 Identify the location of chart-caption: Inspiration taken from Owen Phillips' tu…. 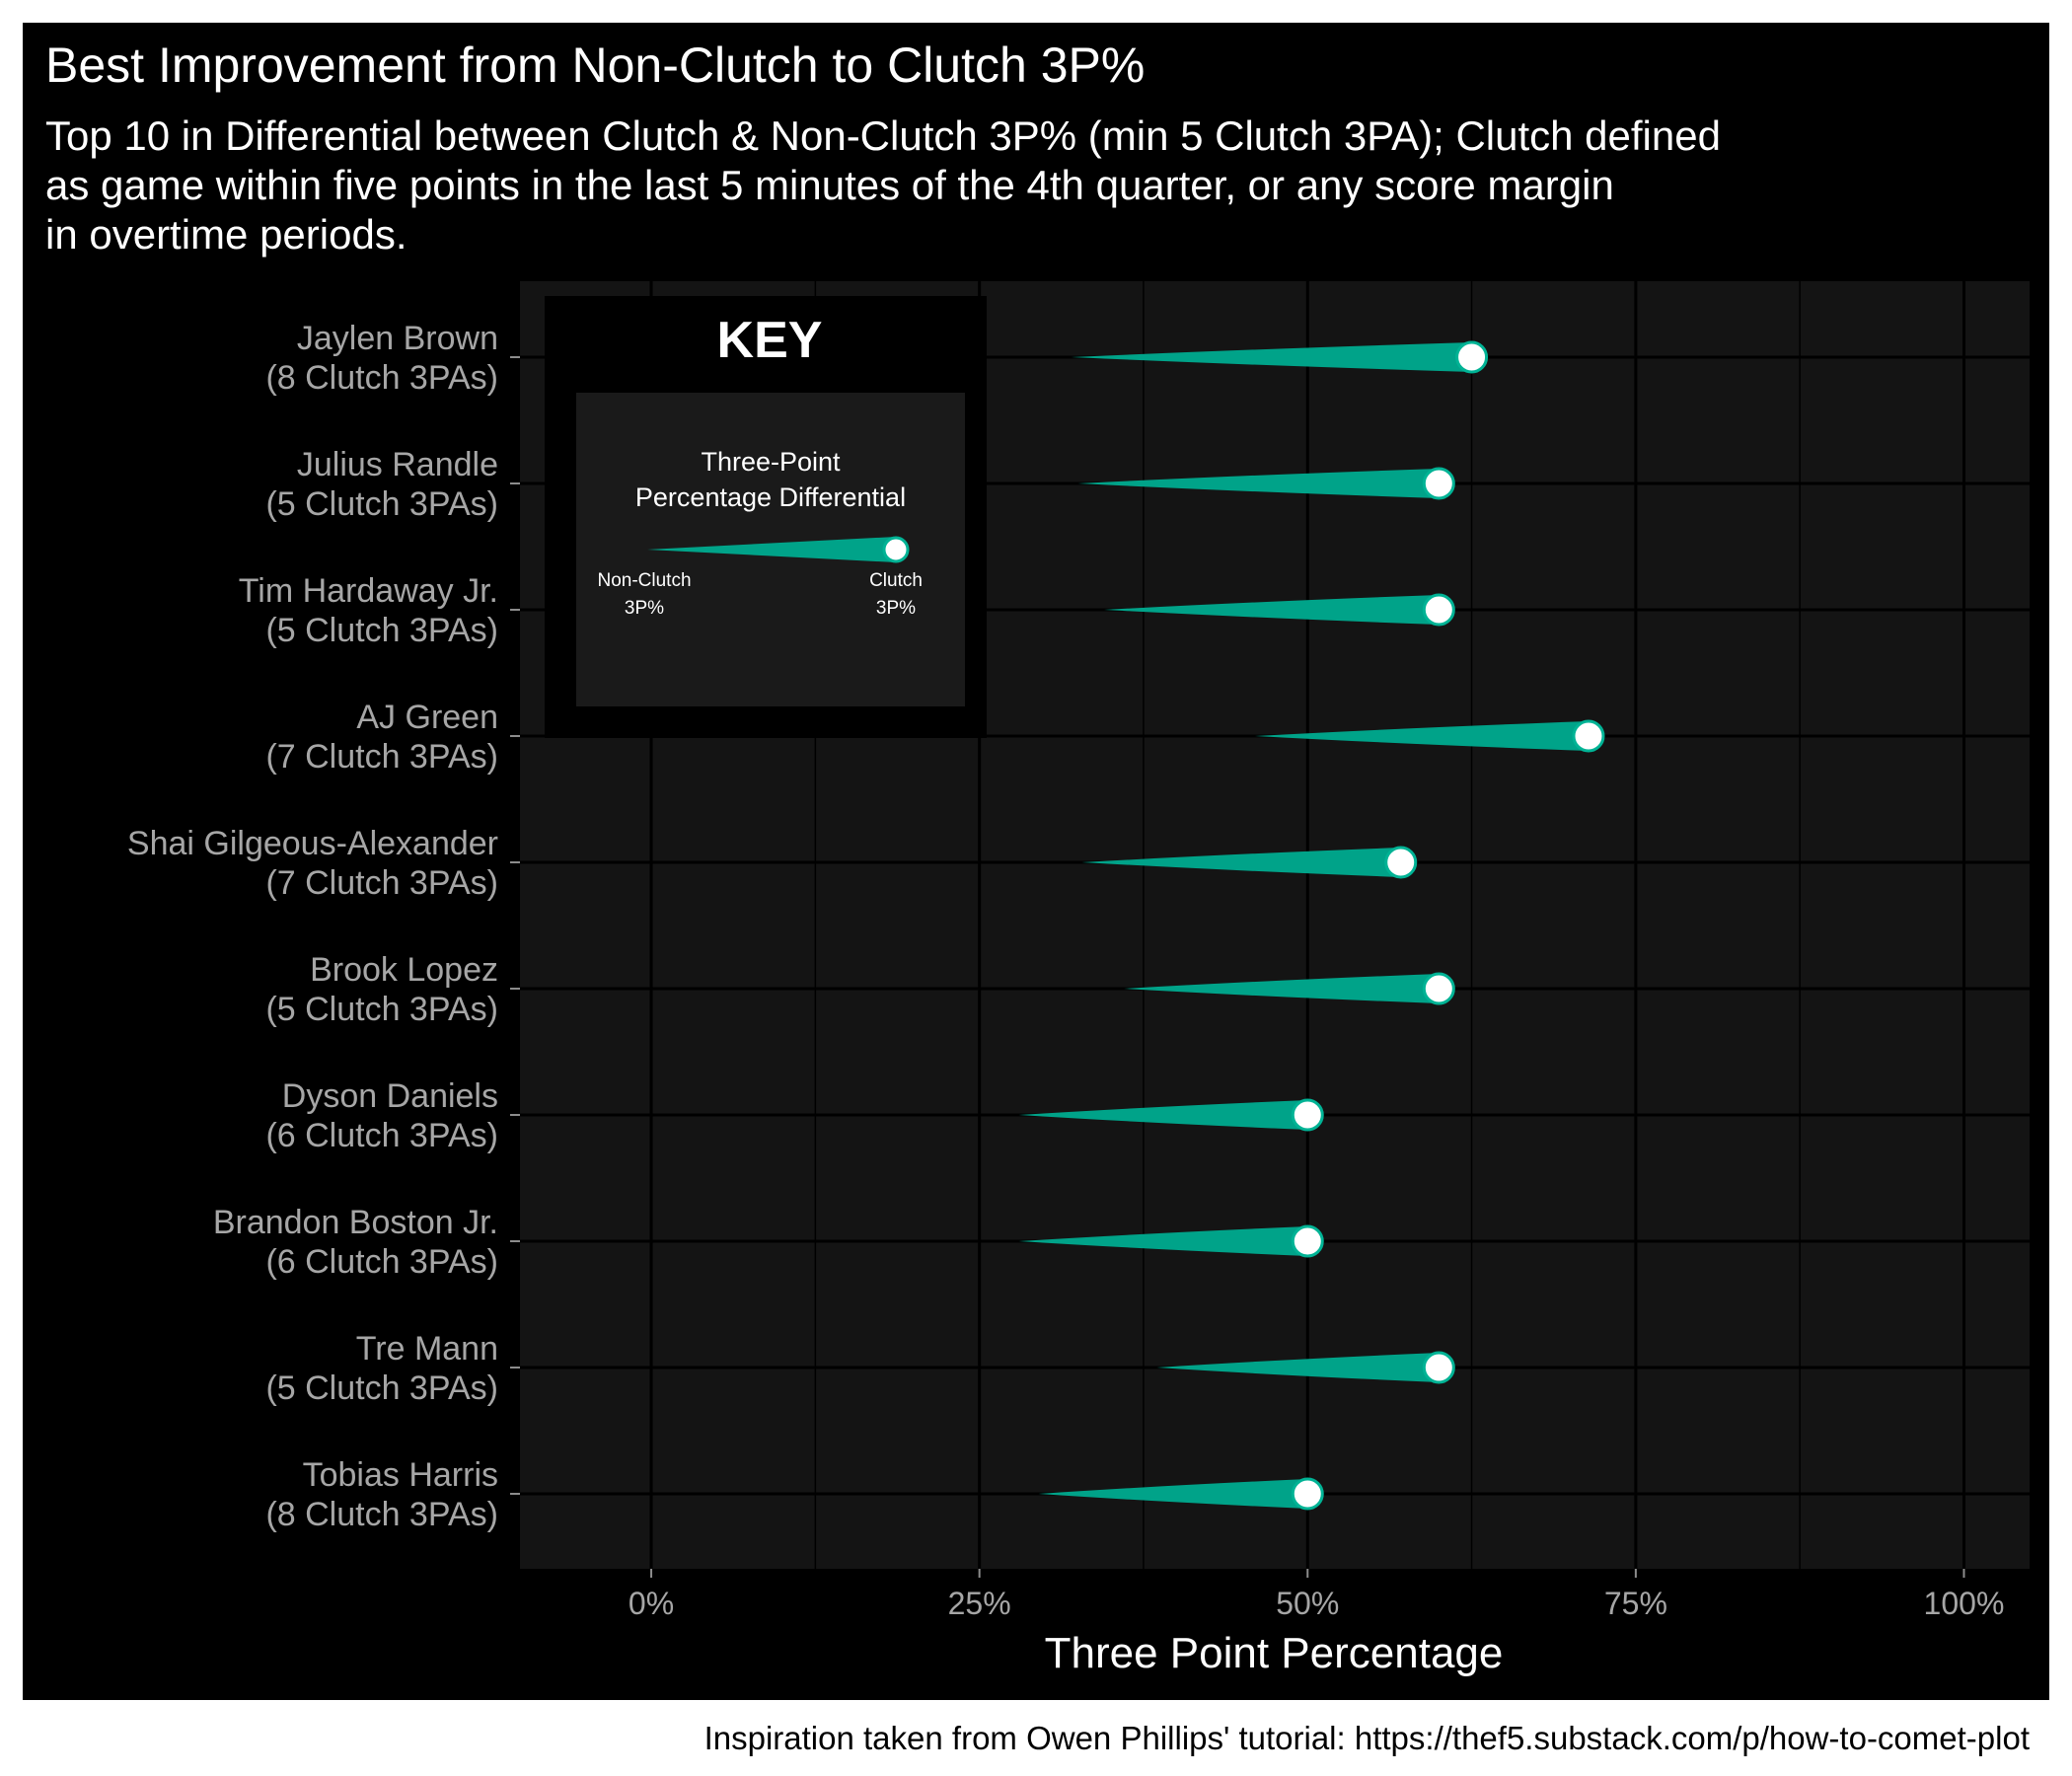
(1367, 1738).